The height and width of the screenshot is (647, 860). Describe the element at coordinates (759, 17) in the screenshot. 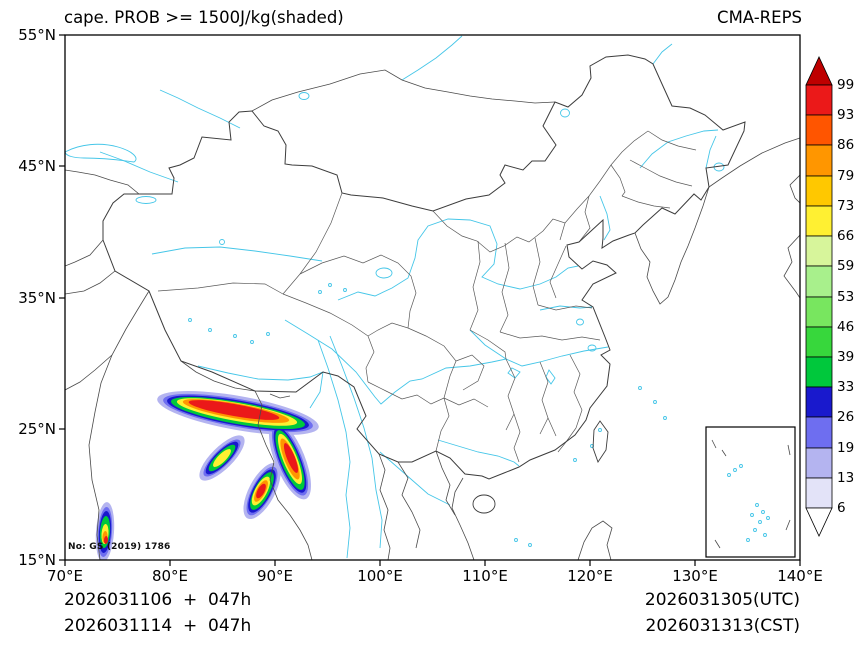

I see `model-name: CMA-REPS` at that location.